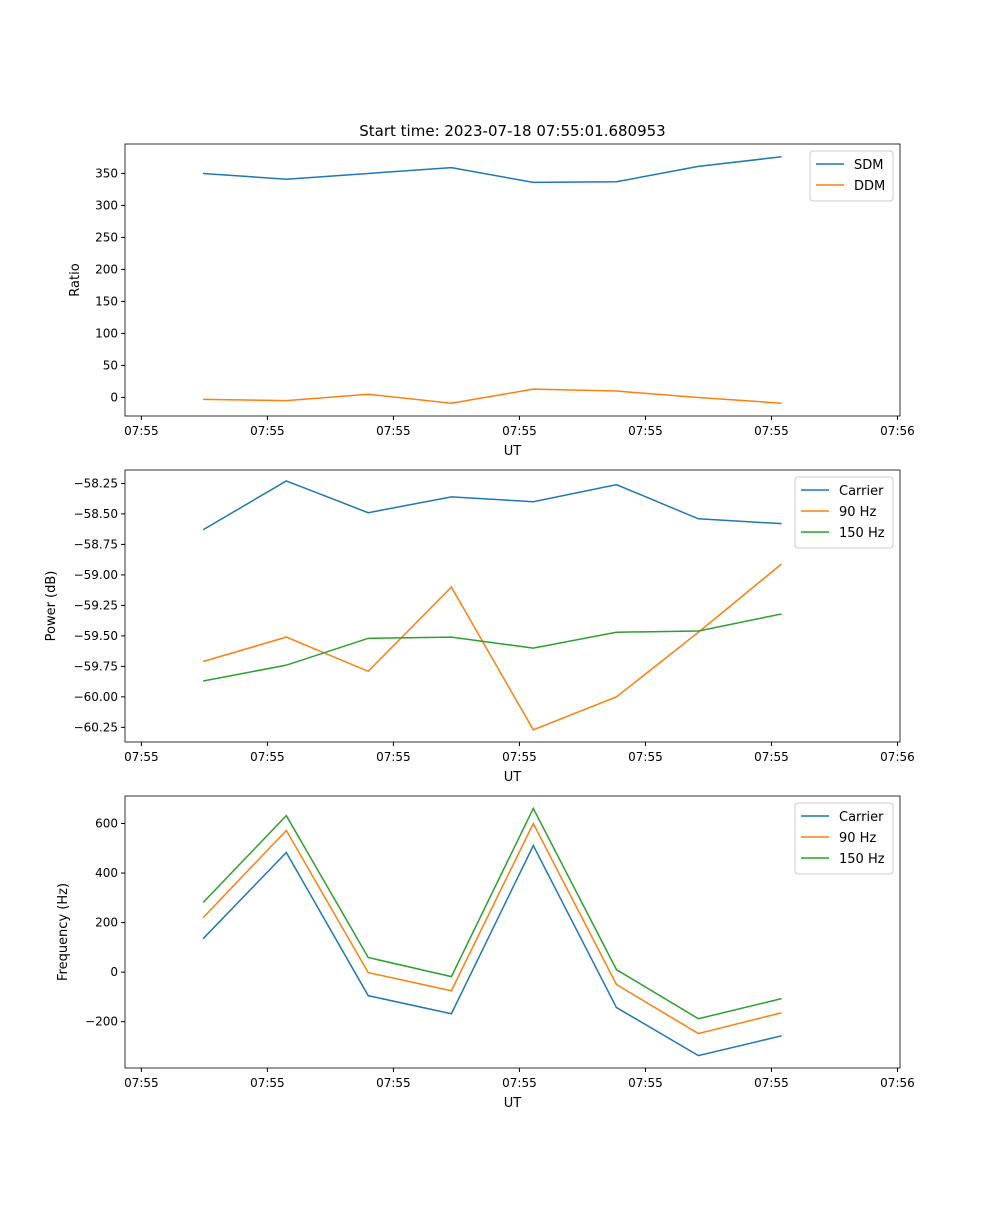 This screenshot has width=1000, height=1205. Describe the element at coordinates (96, 544) in the screenshot. I see `y-tick-label: −58.75` at that location.